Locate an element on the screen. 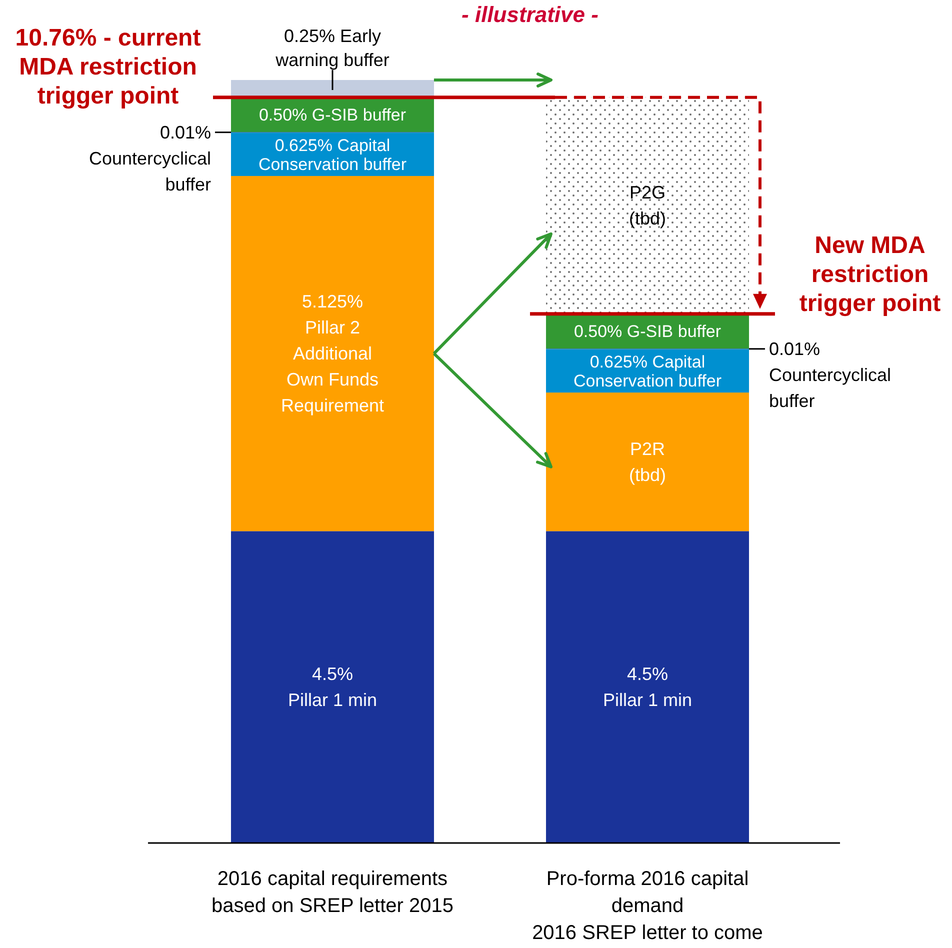 The width and height of the screenshot is (952, 948). chart-title: - illustrative - is located at coordinates (530, 14).